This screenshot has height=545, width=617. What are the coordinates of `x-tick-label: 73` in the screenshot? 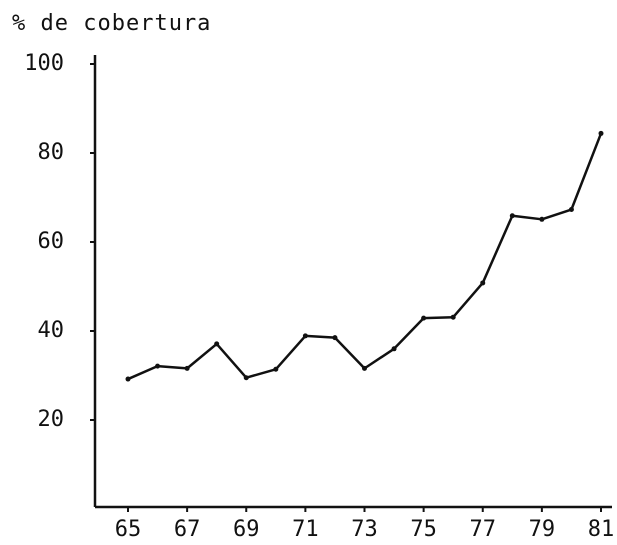 It's located at (364, 529).